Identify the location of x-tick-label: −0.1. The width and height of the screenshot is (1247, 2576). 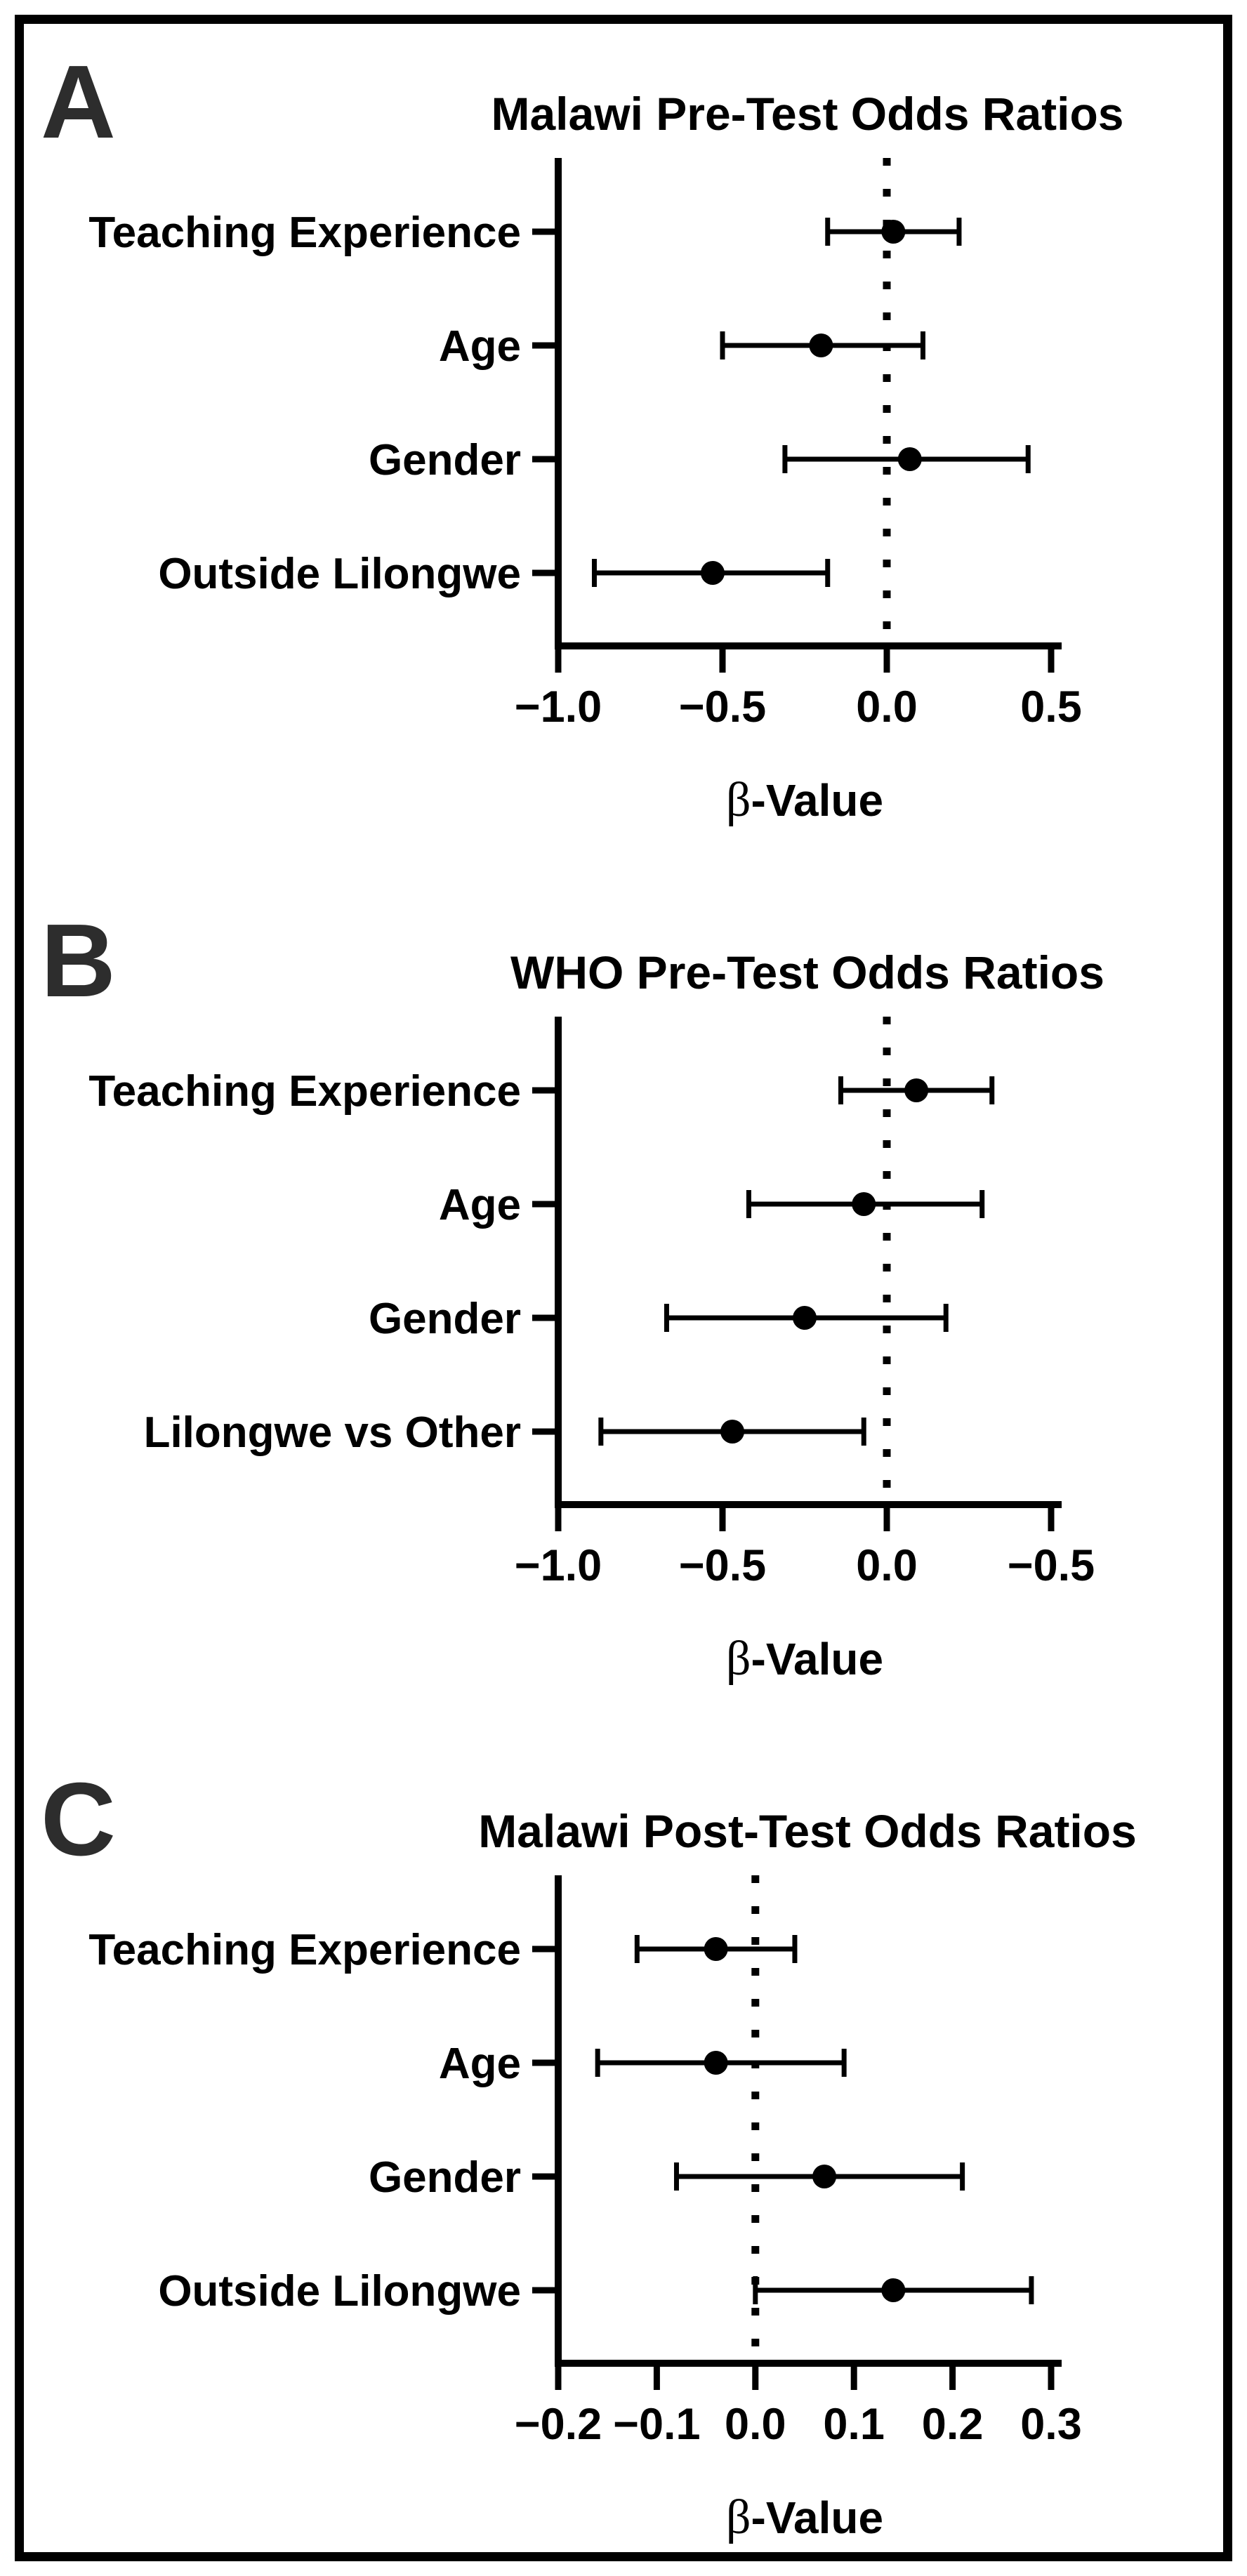
(656, 2424).